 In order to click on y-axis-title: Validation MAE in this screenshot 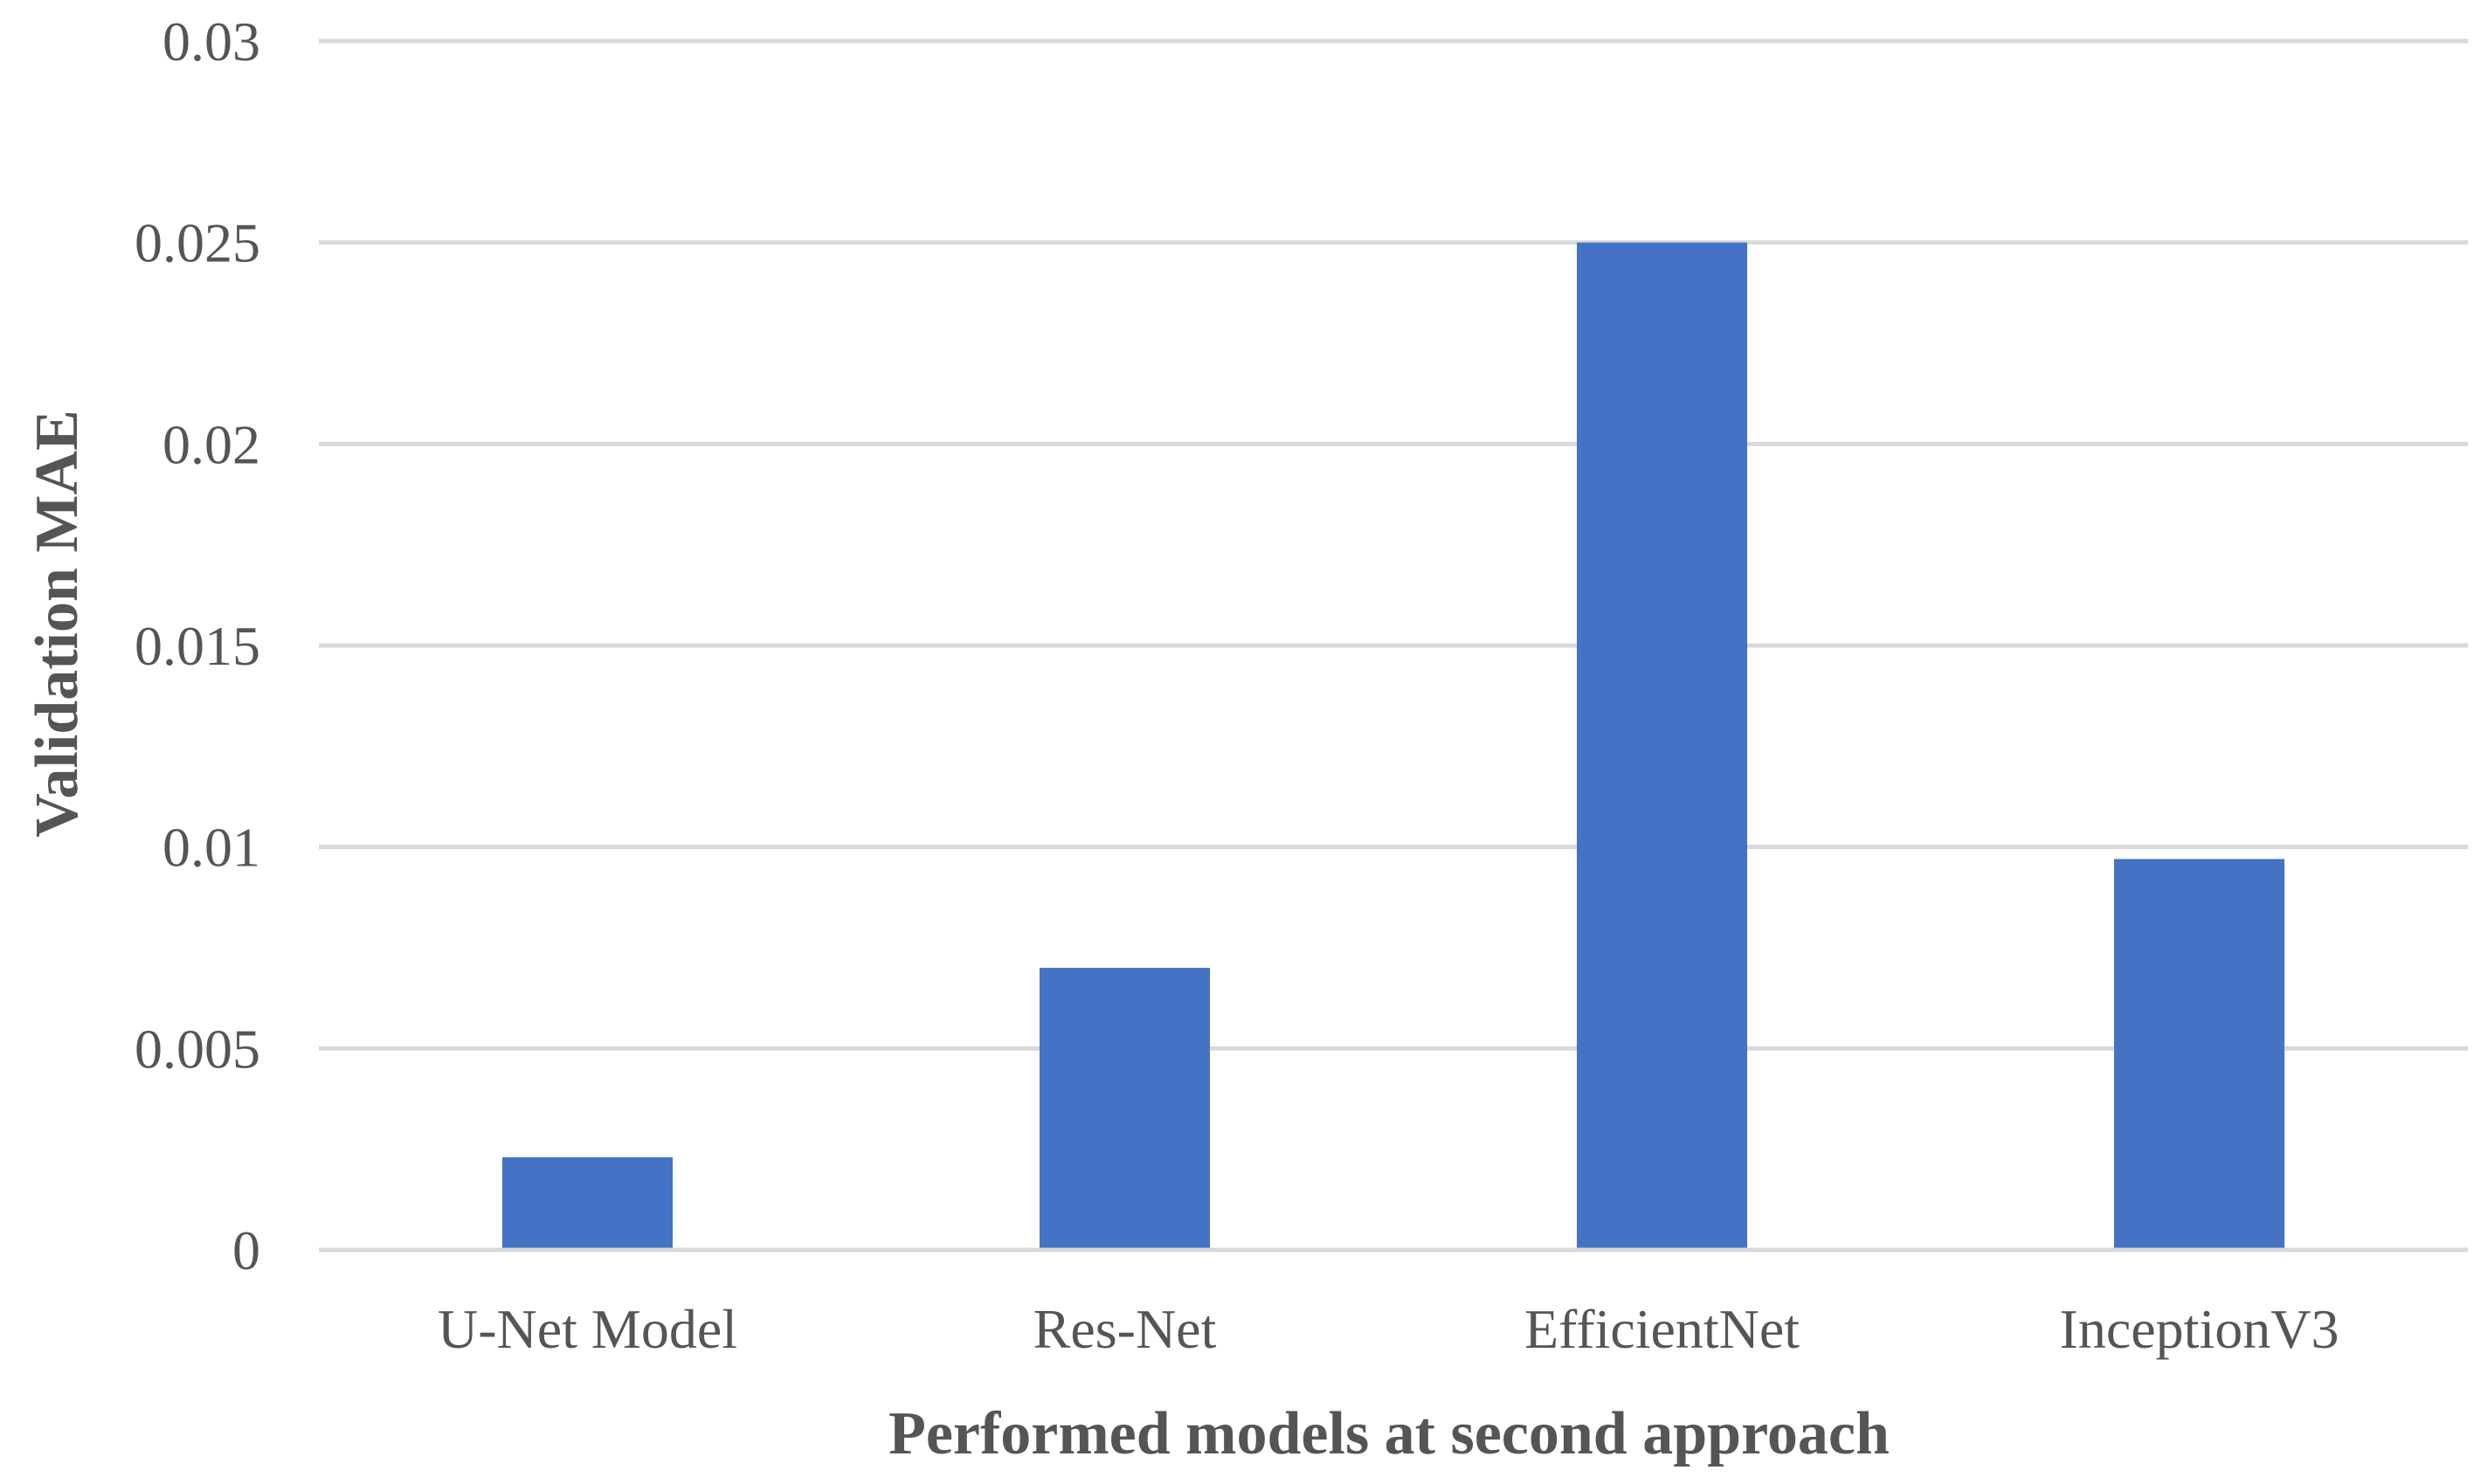, I will do `click(57, 623)`.